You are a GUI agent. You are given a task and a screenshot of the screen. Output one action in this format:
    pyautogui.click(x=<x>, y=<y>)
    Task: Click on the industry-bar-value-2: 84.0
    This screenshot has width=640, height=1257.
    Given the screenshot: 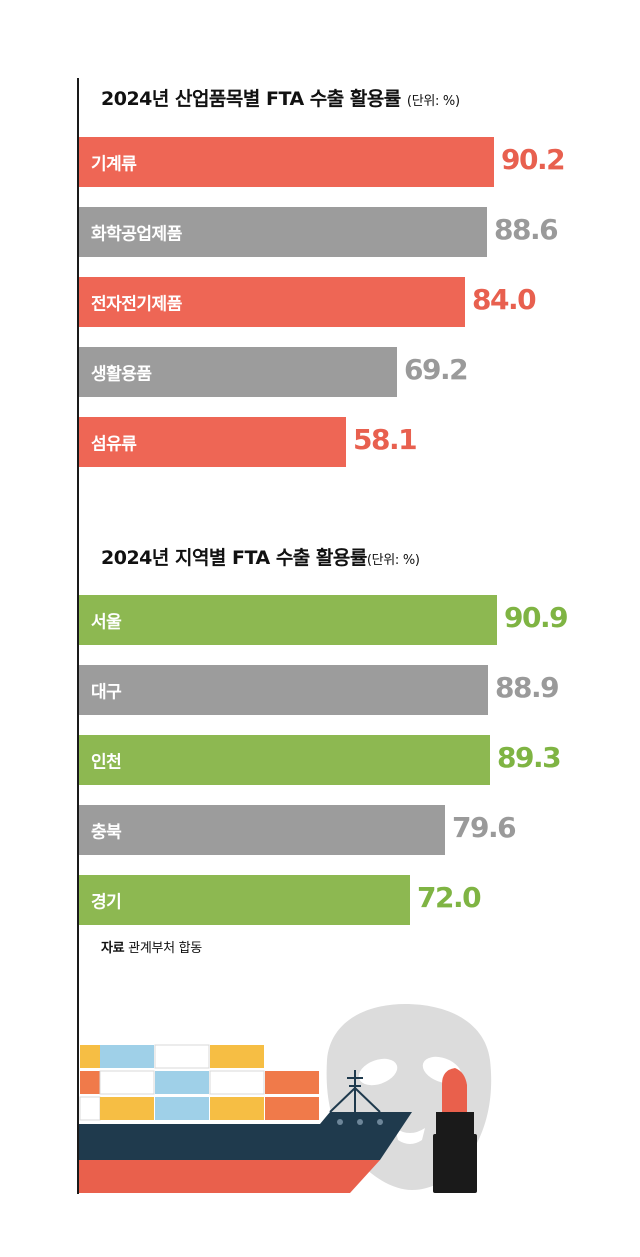 What is the action you would take?
    pyautogui.click(x=504, y=299)
    